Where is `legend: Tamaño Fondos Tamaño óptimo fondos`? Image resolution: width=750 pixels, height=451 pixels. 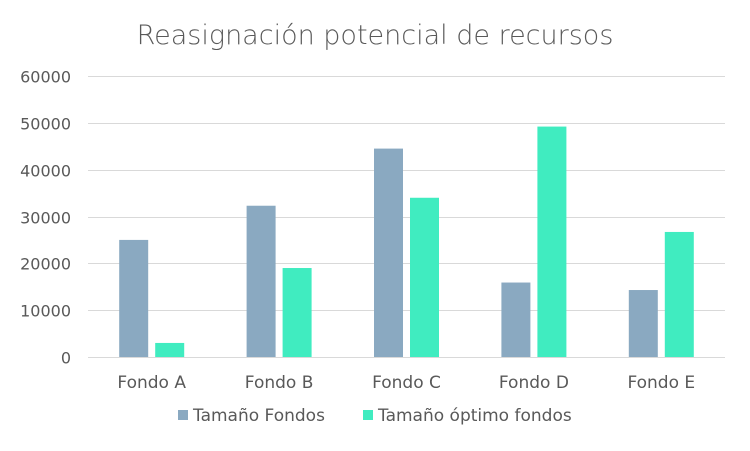 legend: Tamaño Fondos Tamaño óptimo fondos is located at coordinates (375, 416).